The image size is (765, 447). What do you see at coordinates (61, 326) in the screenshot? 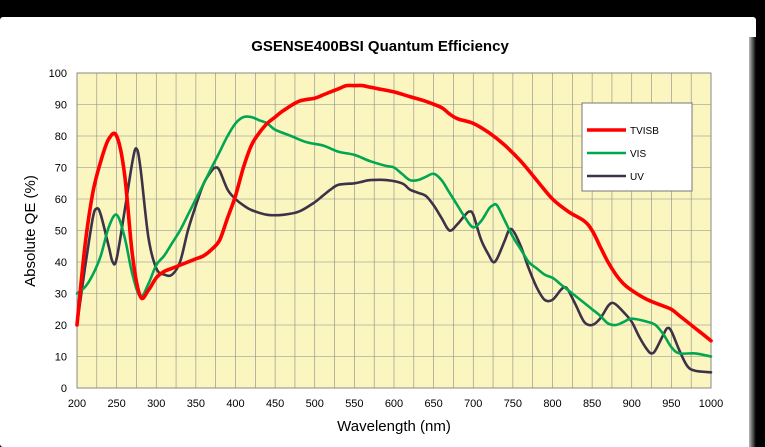
I see `y-tick-label: 20` at bounding box center [61, 326].